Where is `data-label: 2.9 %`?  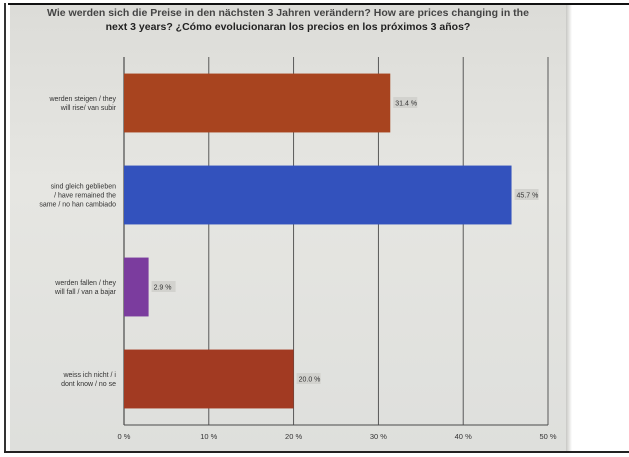
data-label: 2.9 % is located at coordinates (163, 288).